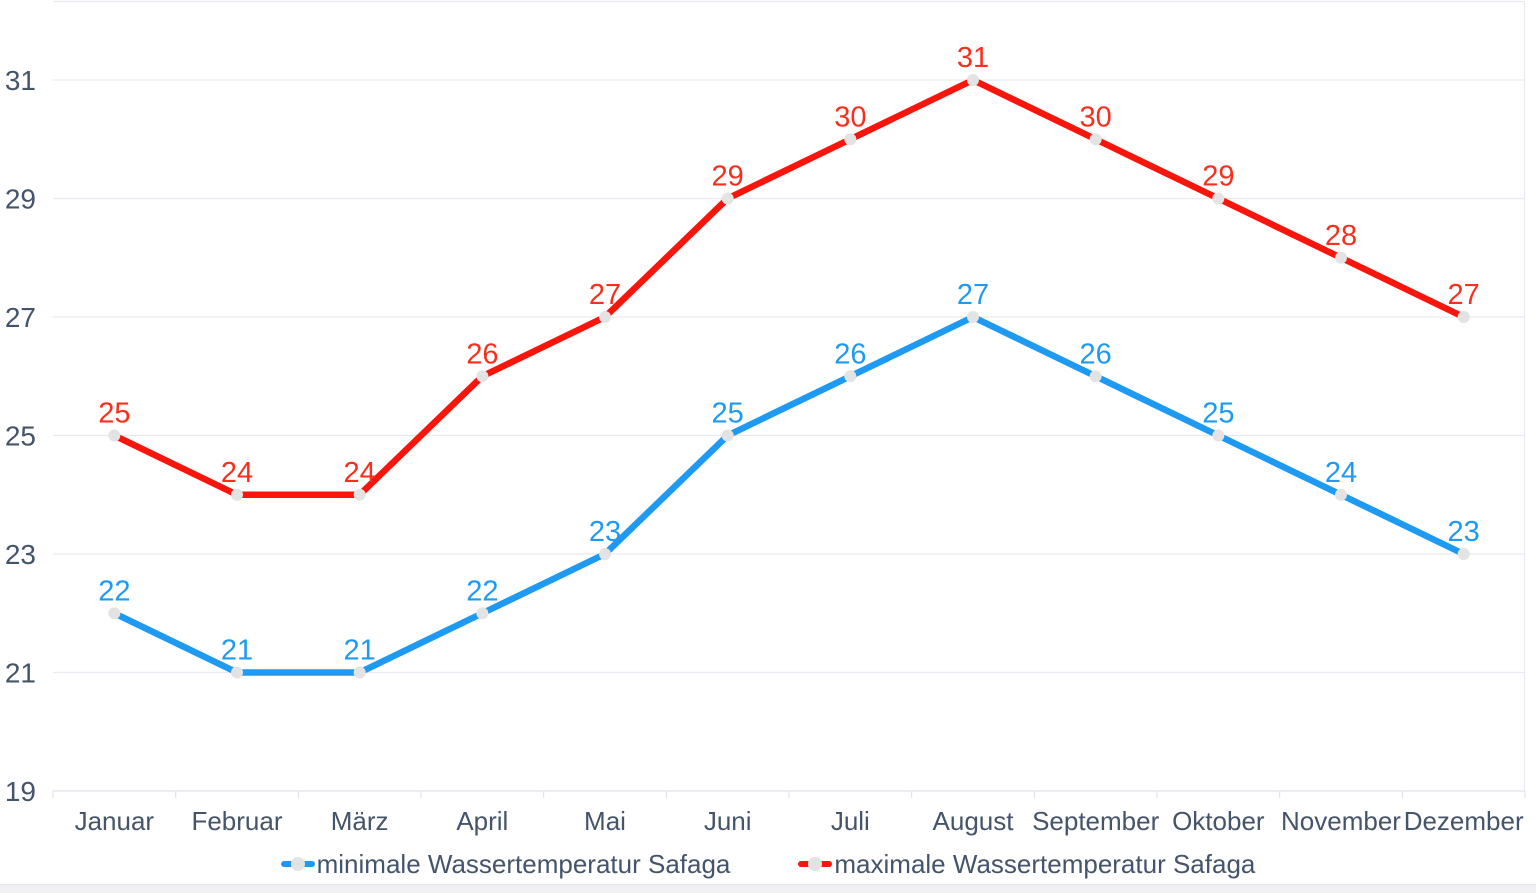 This screenshot has height=893, width=1536. I want to click on x-axis-label-oktober: Oktober, so click(1218, 821).